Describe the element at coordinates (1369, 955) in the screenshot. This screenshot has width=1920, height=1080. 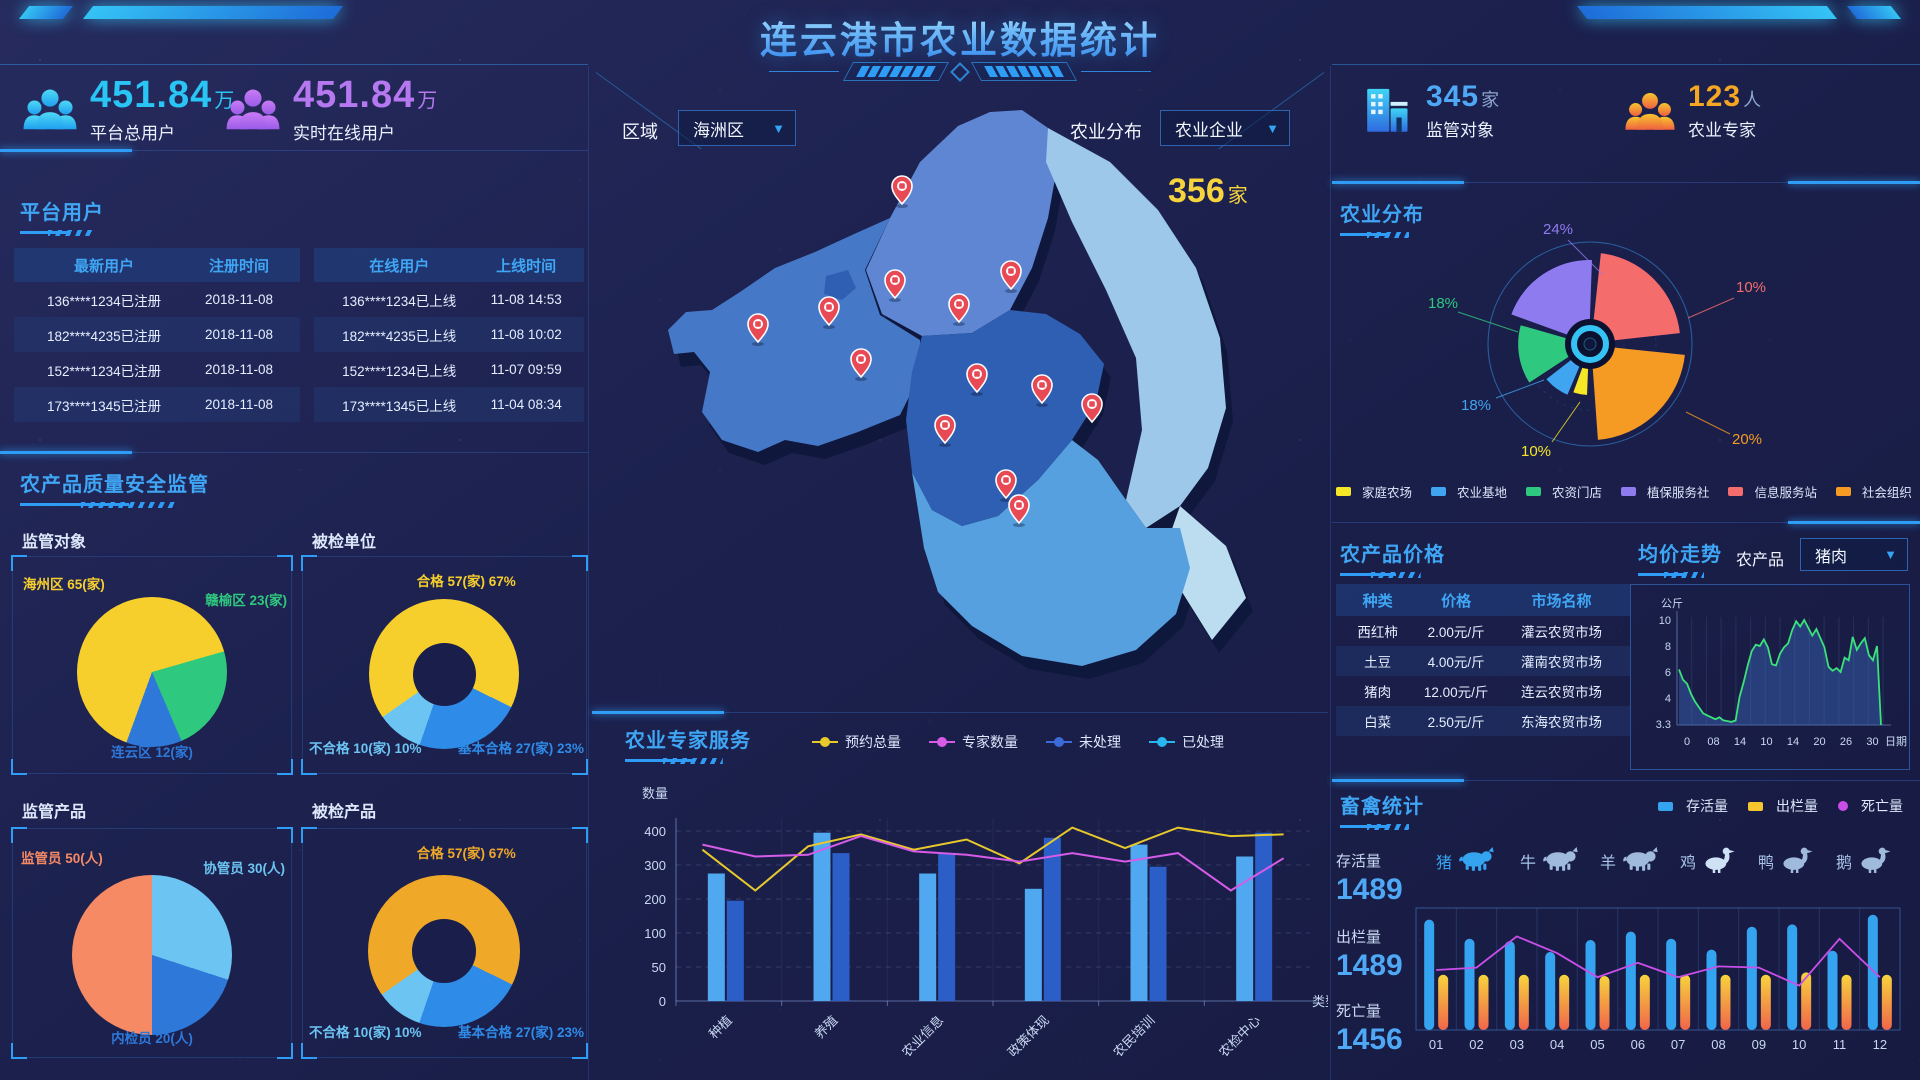
I see `livestock-stat-slaughtered: 出栏量 1489` at that location.